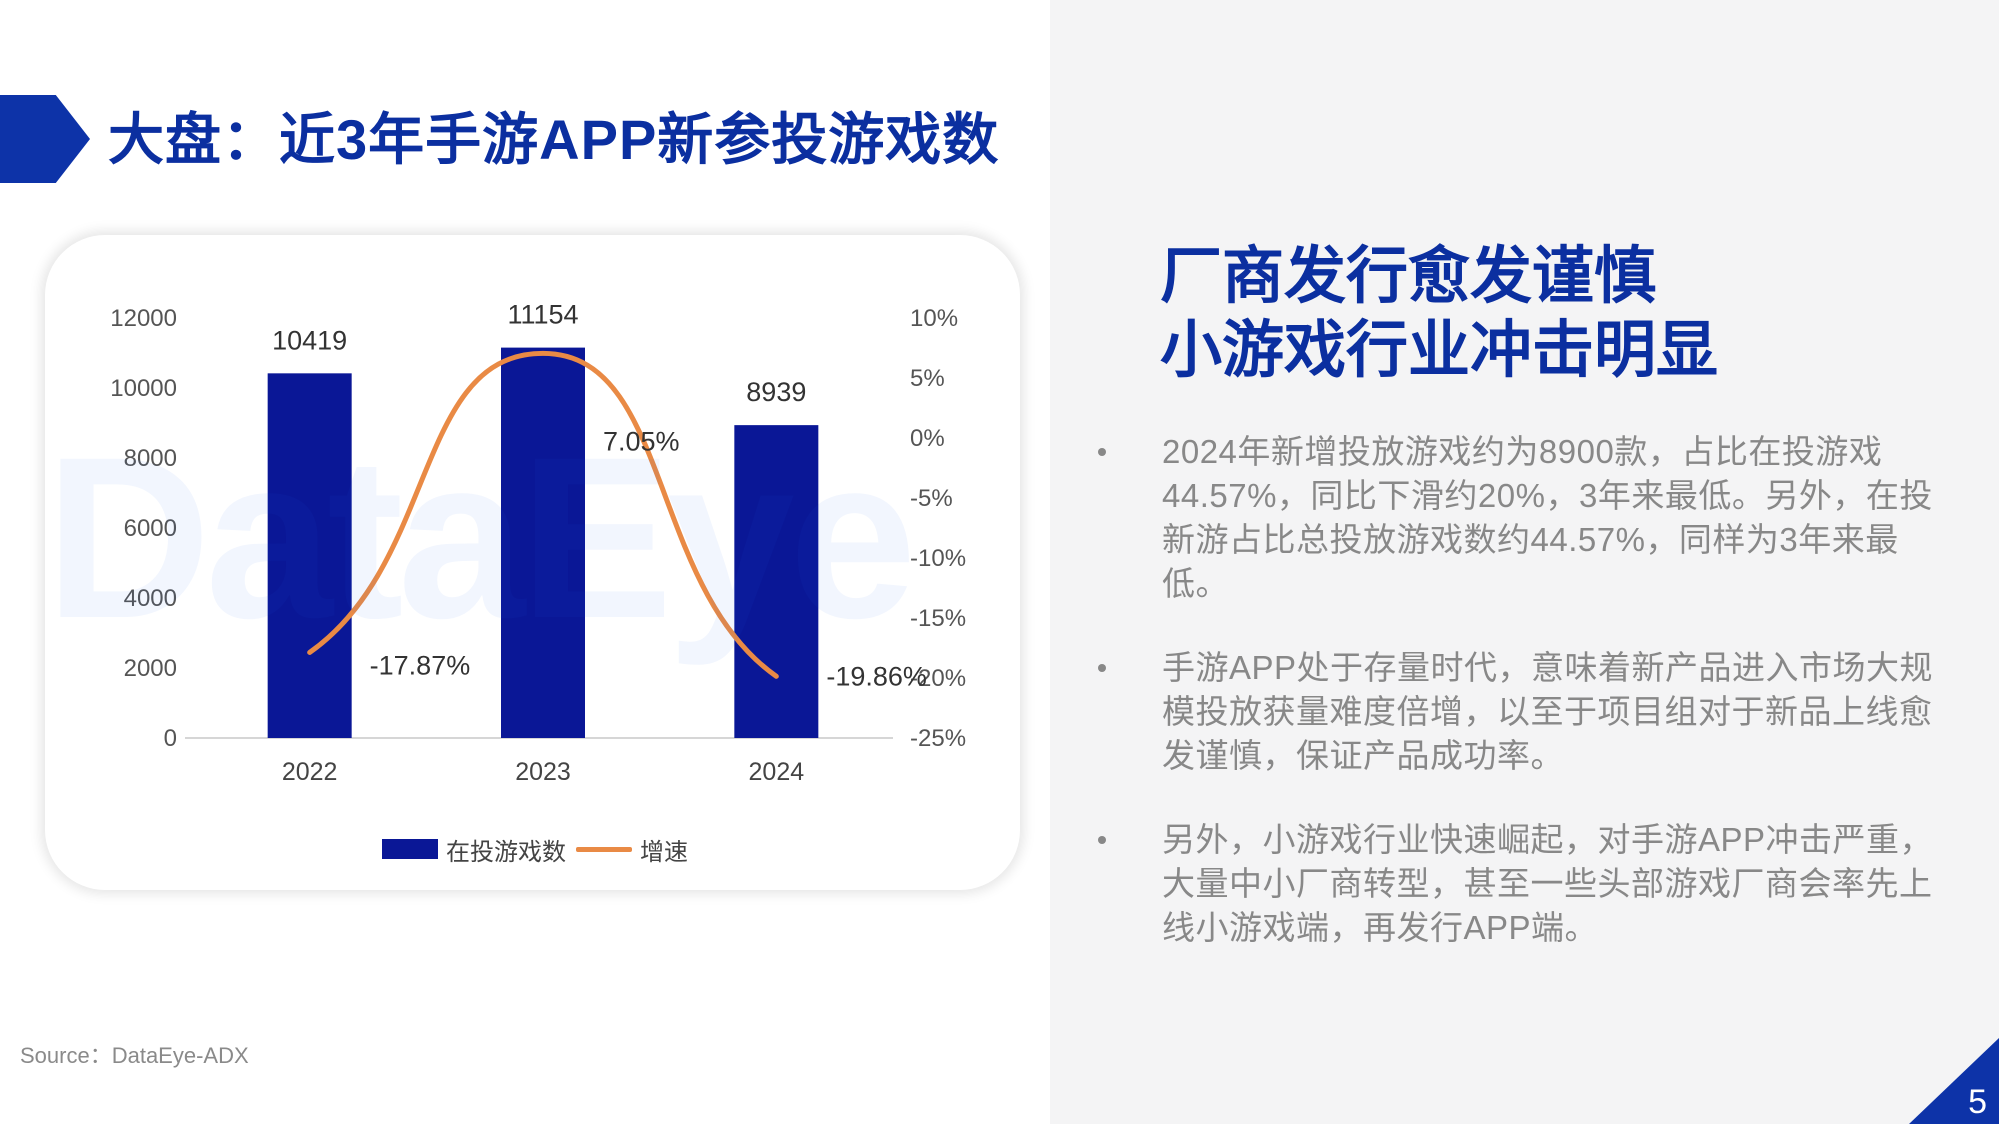 The height and width of the screenshot is (1124, 1999). I want to click on y2-tick-label: 5%, so click(927, 378).